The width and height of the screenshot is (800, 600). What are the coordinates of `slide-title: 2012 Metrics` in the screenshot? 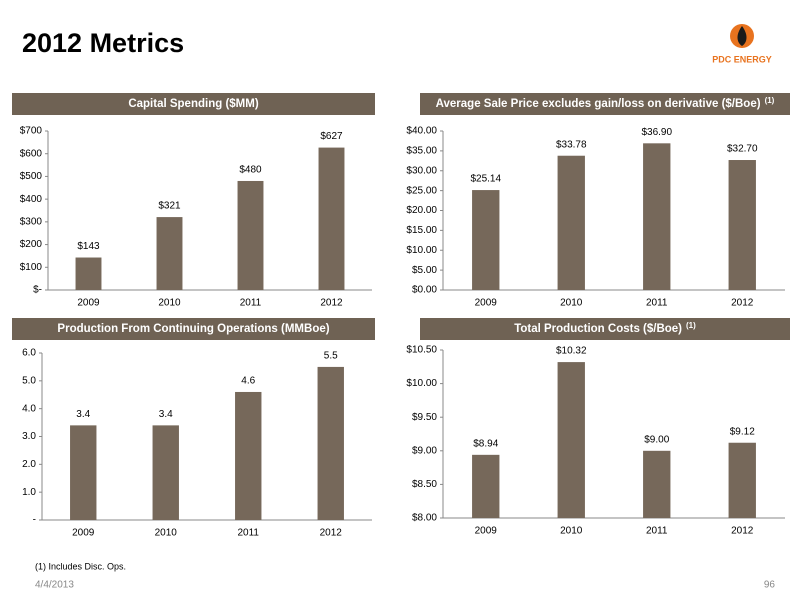 It's located at (103, 43).